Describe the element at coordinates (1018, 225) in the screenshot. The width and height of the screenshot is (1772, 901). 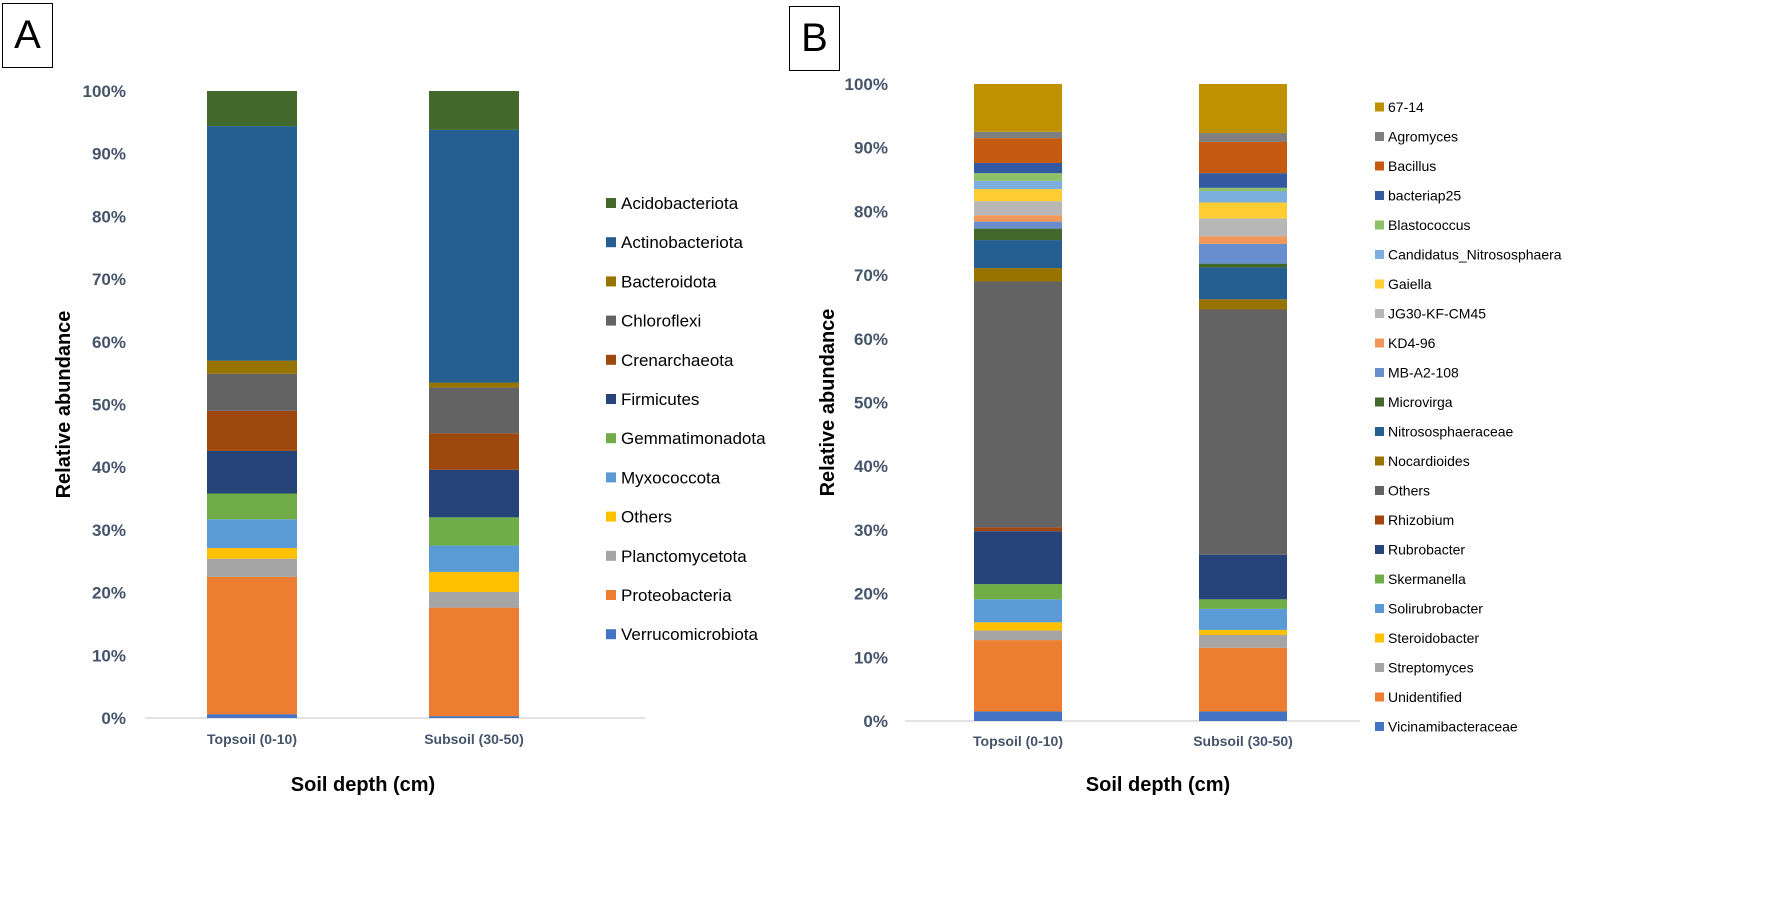
I see `bar-segment-mb-a2-108-topsoil` at that location.